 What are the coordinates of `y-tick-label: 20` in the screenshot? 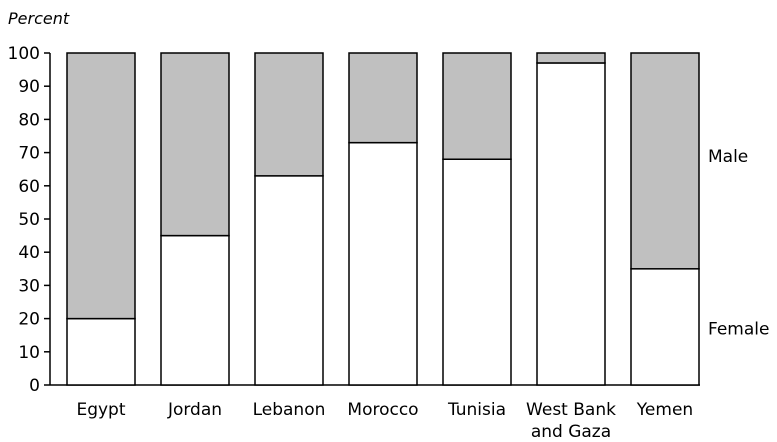 It's located at (29, 320).